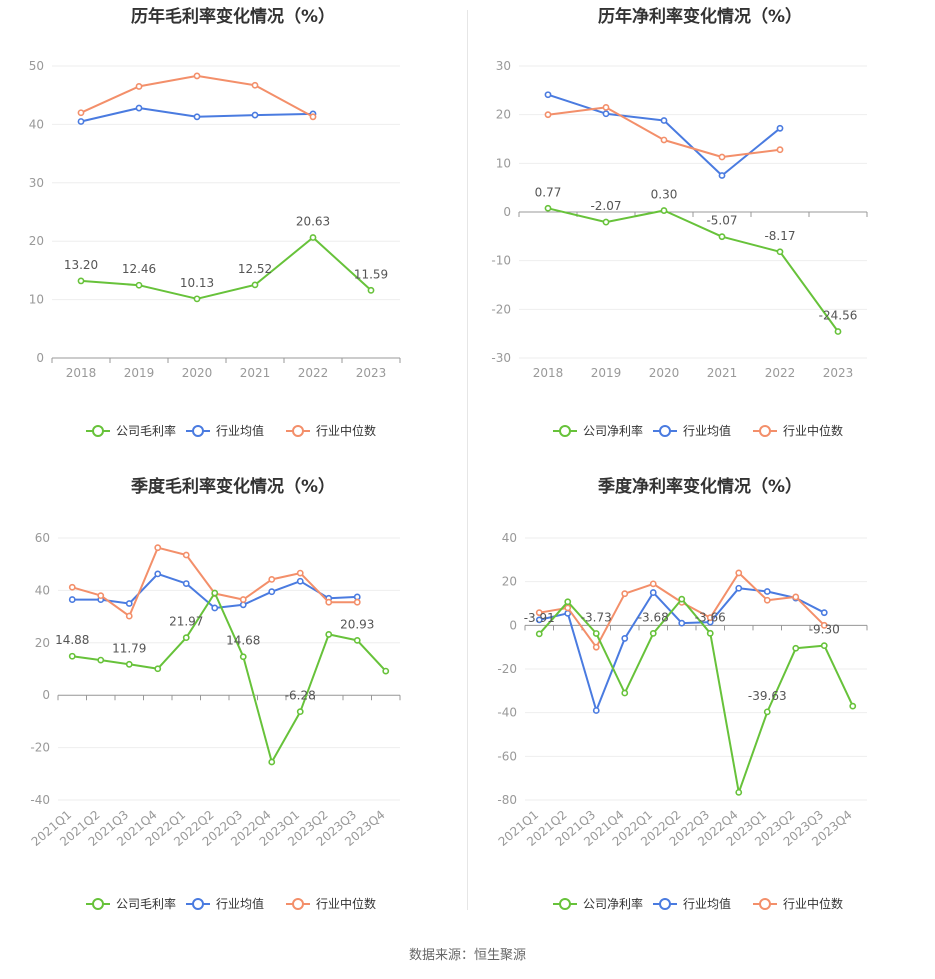  What do you see at coordinates (509, 538) in the screenshot?
I see `y-tick-label: 40` at bounding box center [509, 538].